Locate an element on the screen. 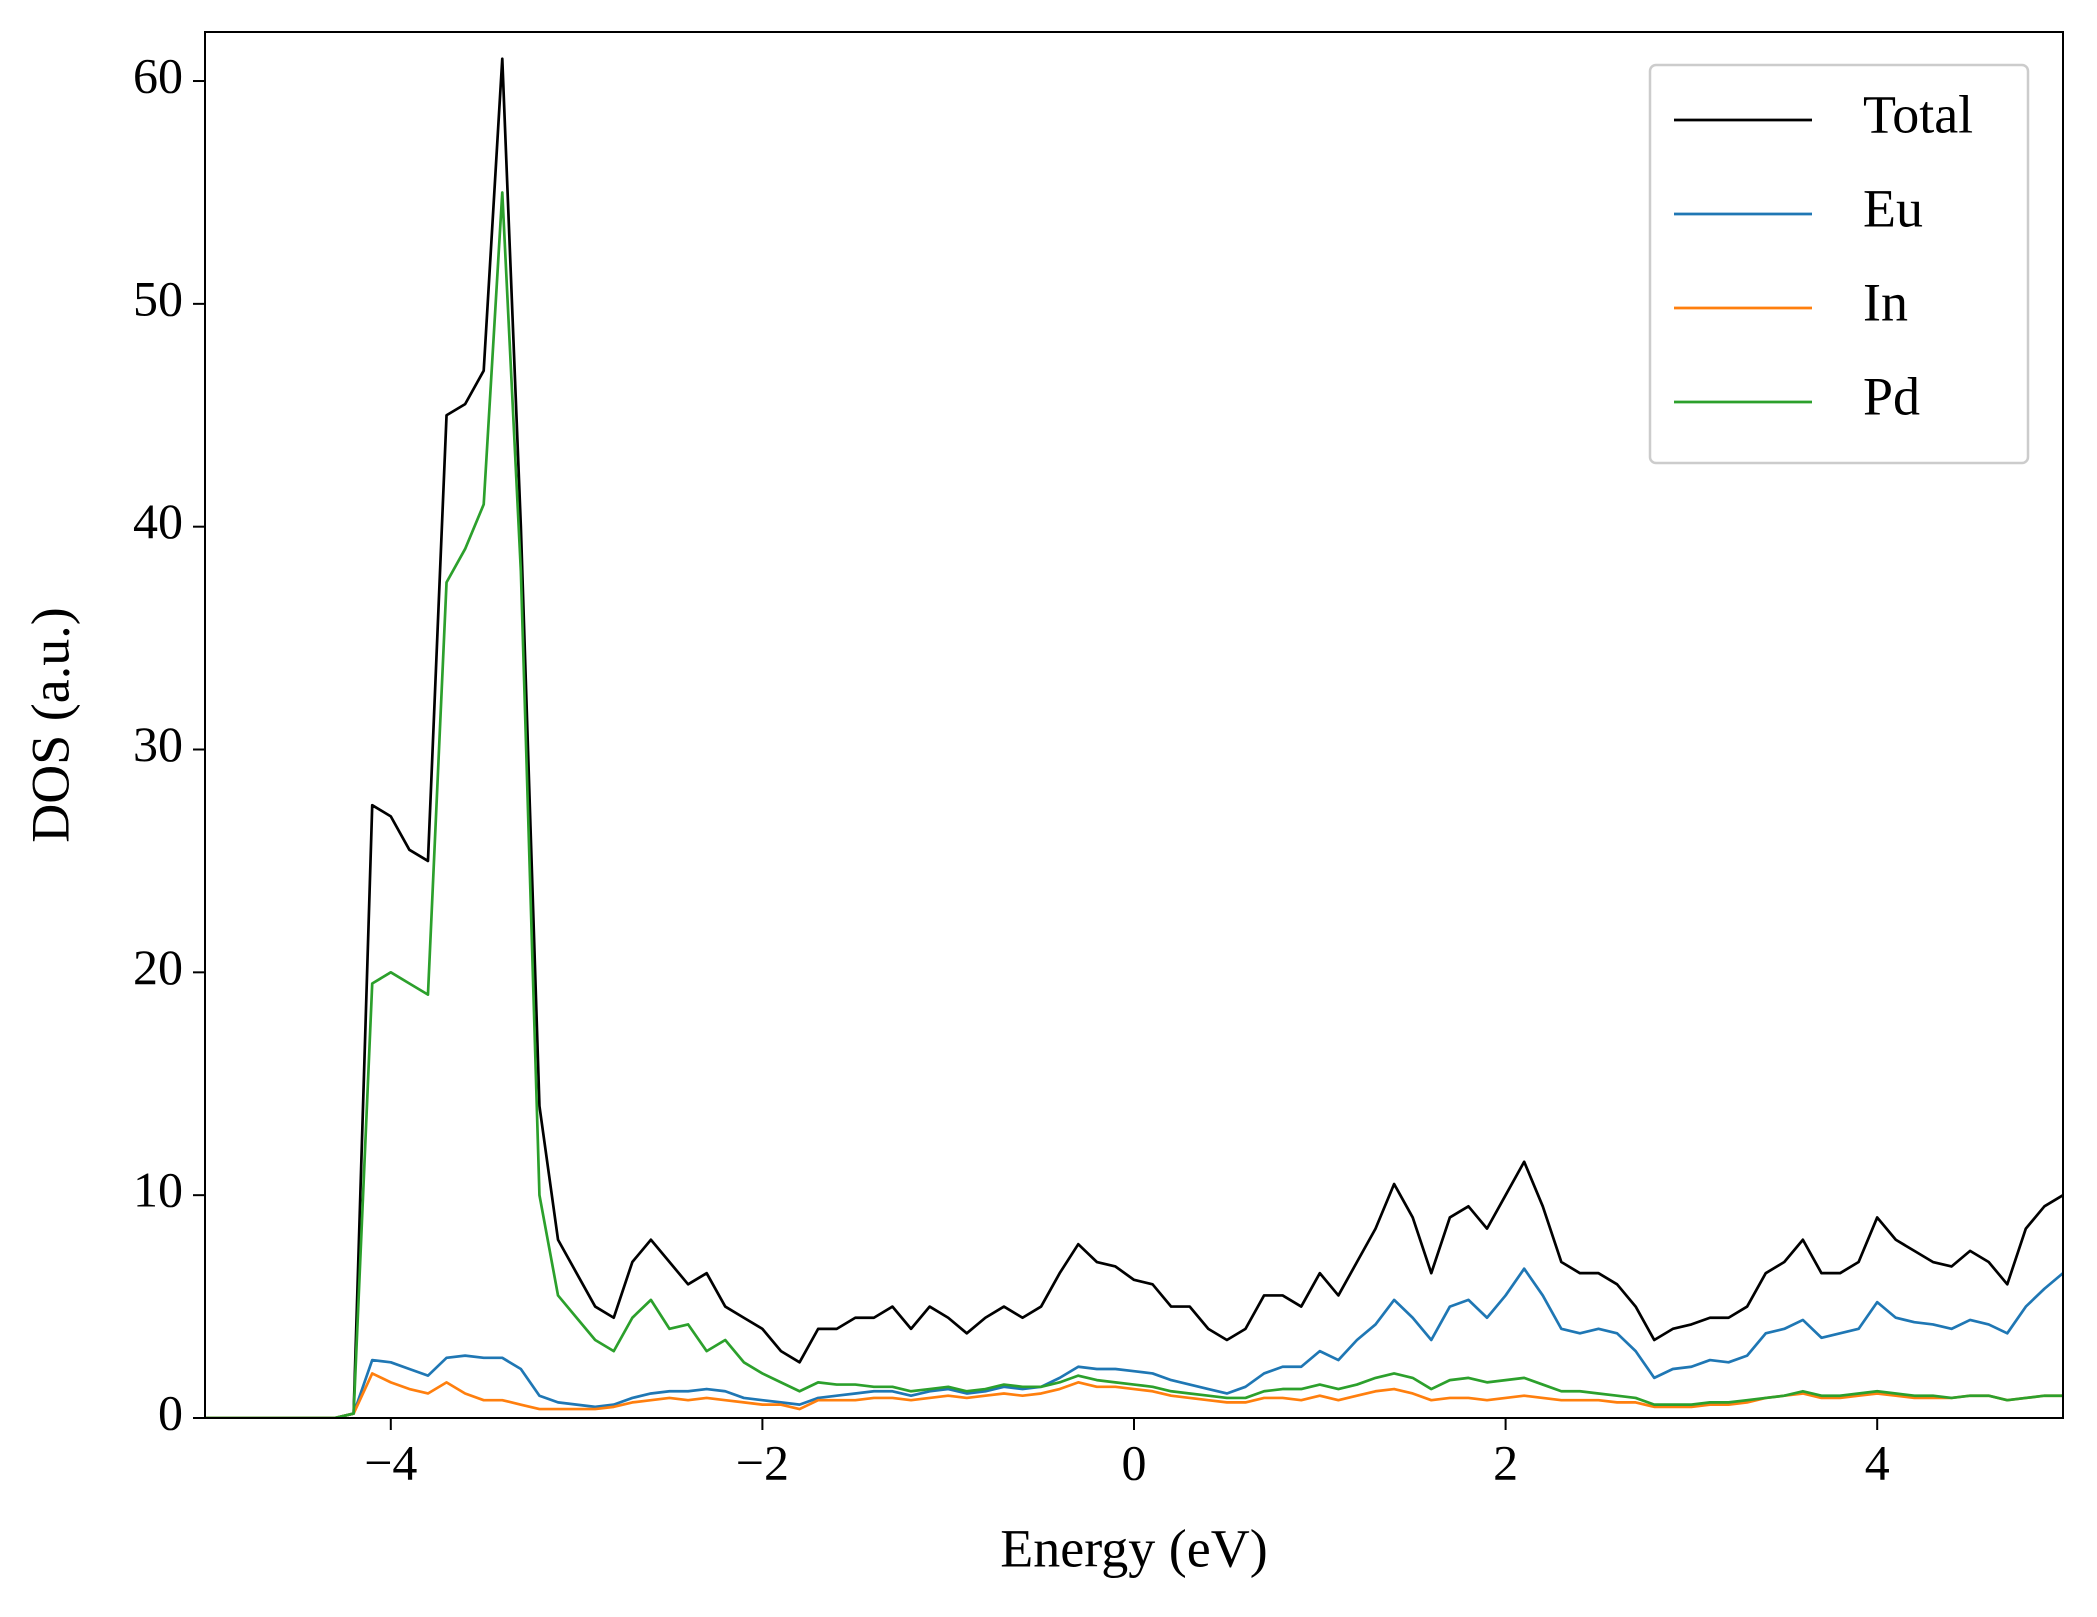  x-tick-label: −4 is located at coordinates (390, 1462).